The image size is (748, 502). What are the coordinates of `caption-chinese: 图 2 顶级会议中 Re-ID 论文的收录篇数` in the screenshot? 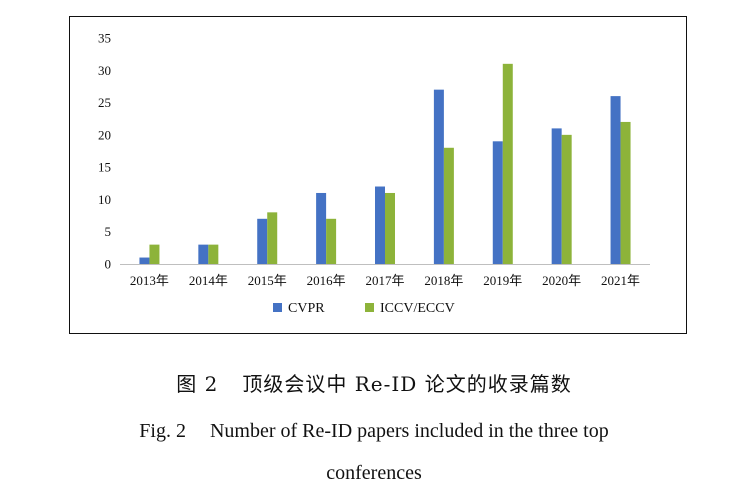 It's located at (374, 382).